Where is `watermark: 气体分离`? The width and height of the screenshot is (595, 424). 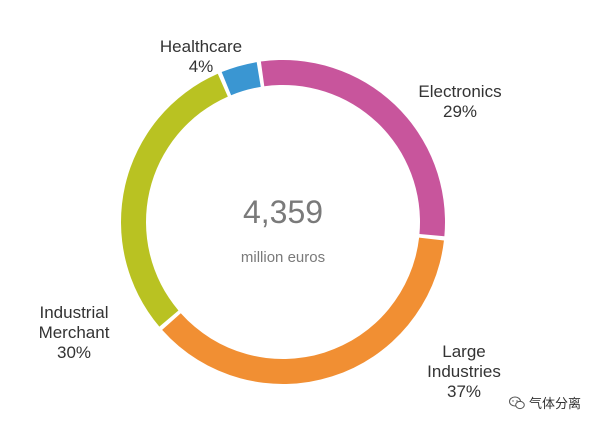
watermark: 气体分离 is located at coordinates (544, 402).